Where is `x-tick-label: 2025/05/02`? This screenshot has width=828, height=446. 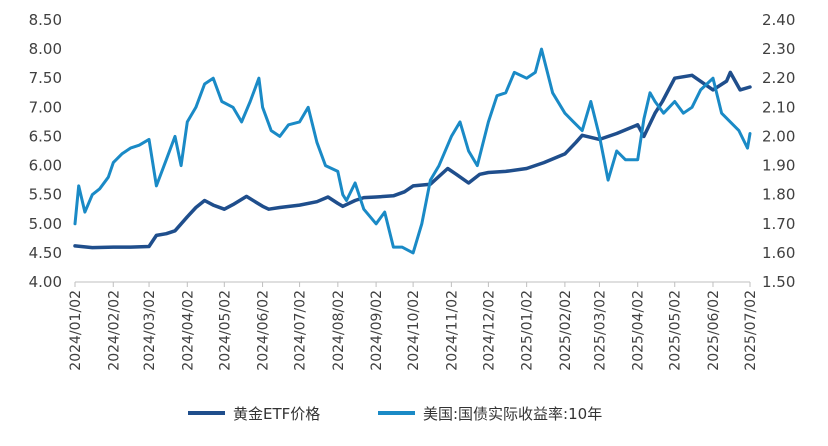
x-tick-label: 2025/05/02 is located at coordinates (676, 330).